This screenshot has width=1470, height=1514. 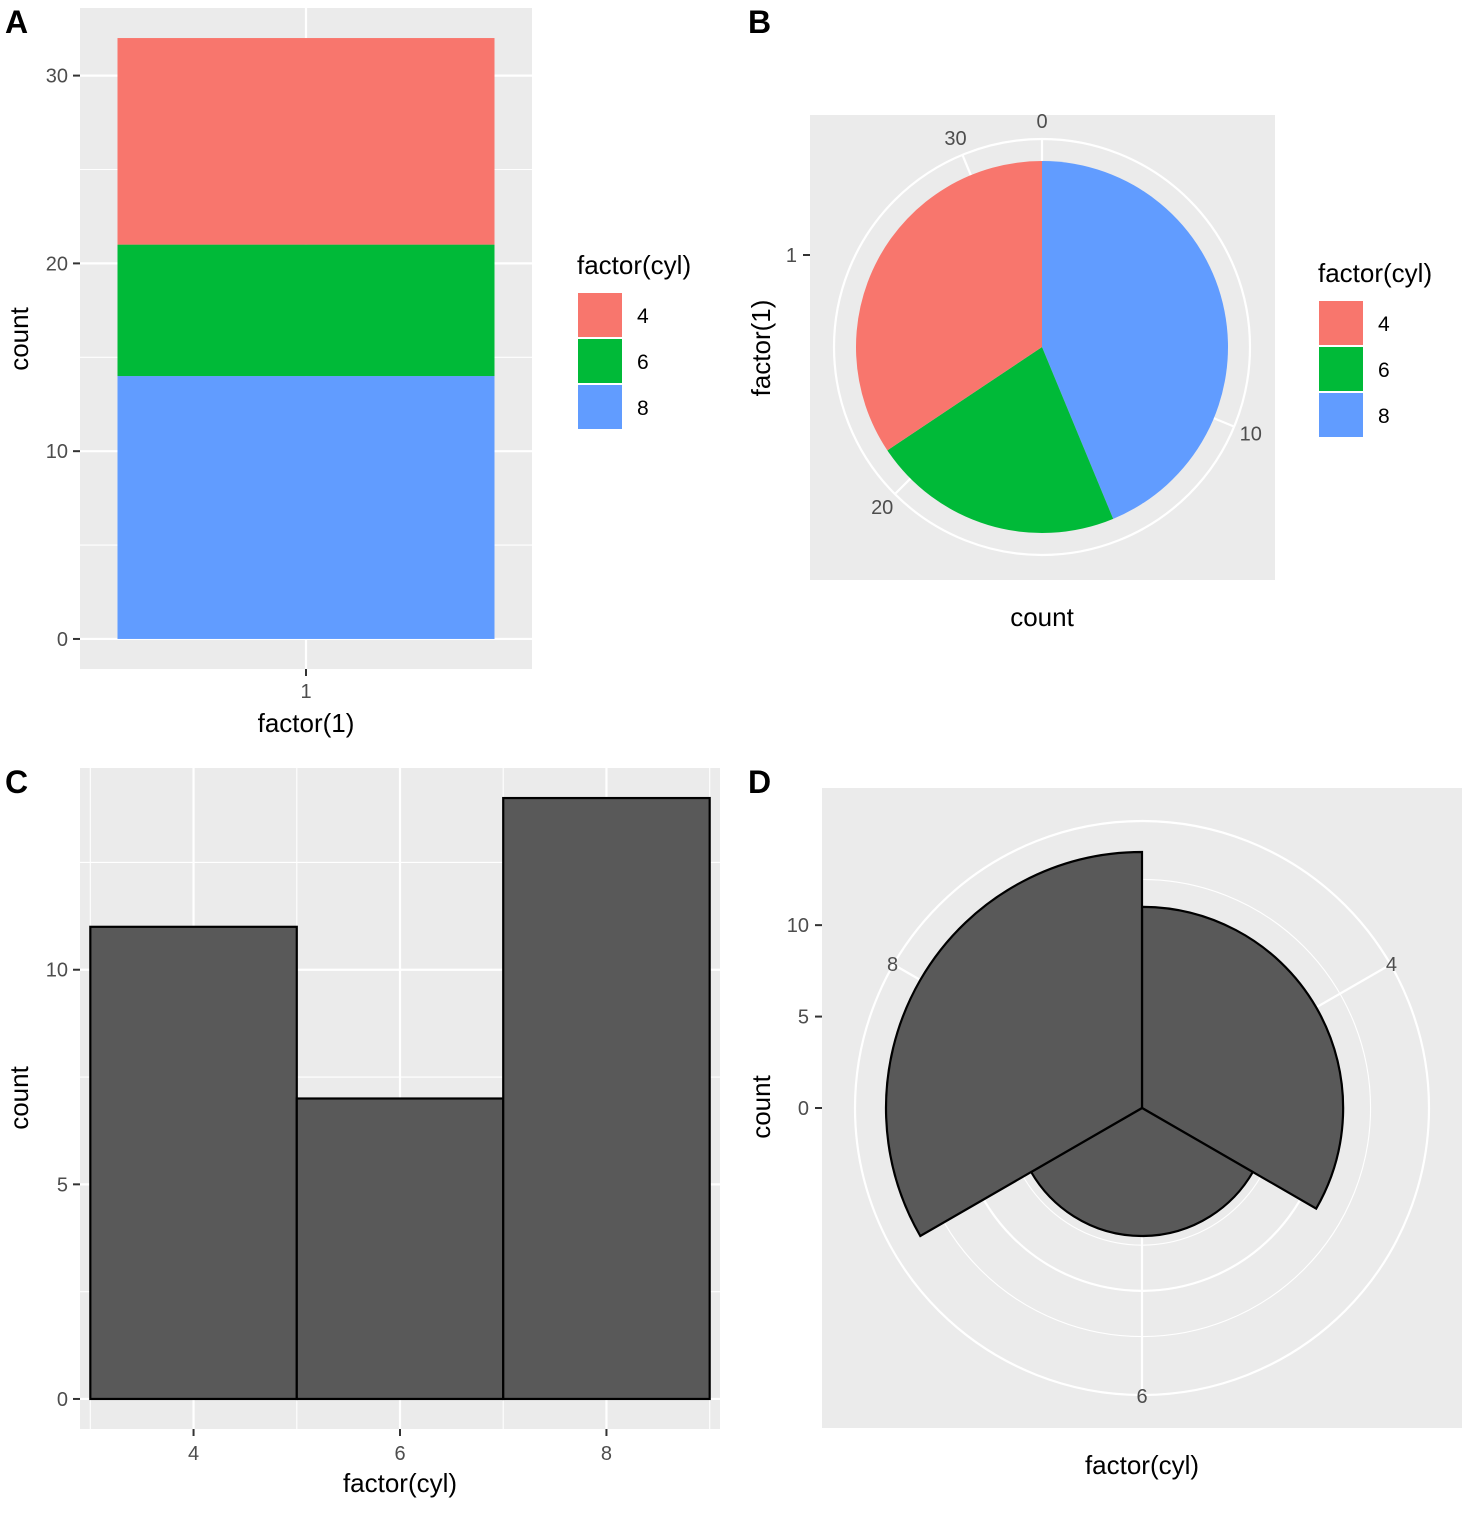 I want to click on panel-a-legend-title: factor(cyl), so click(x=634, y=265).